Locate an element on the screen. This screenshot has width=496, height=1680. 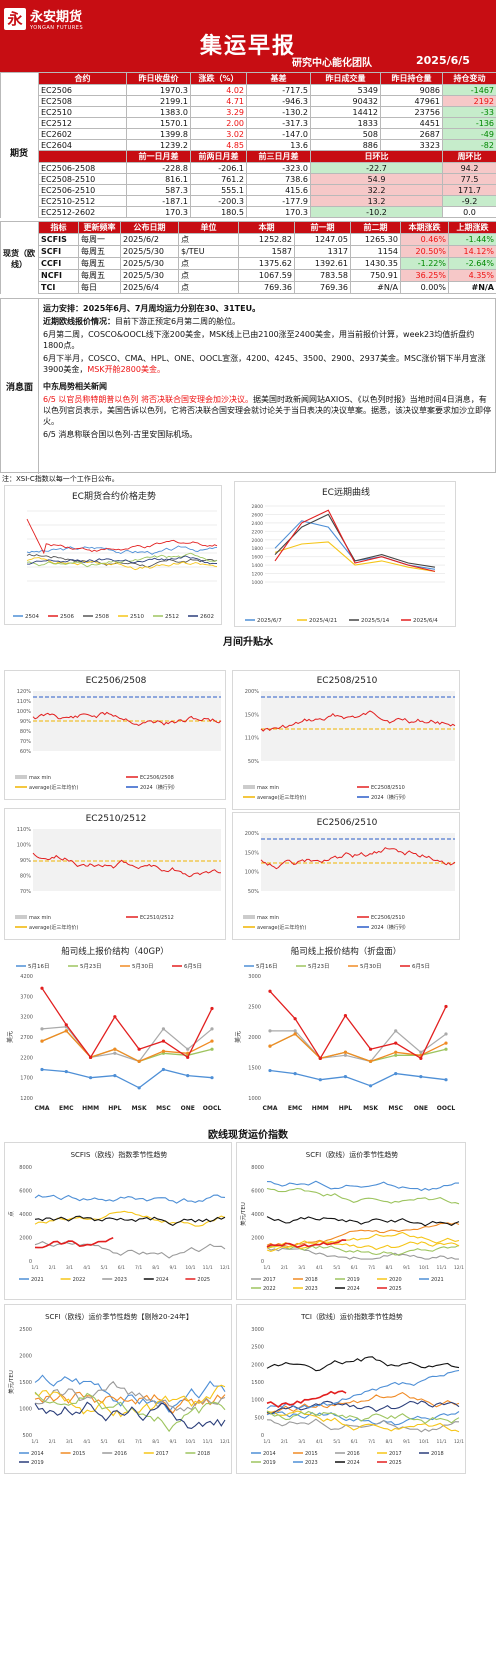
x-tick: 2/1 is located at coordinates (52, 1442).